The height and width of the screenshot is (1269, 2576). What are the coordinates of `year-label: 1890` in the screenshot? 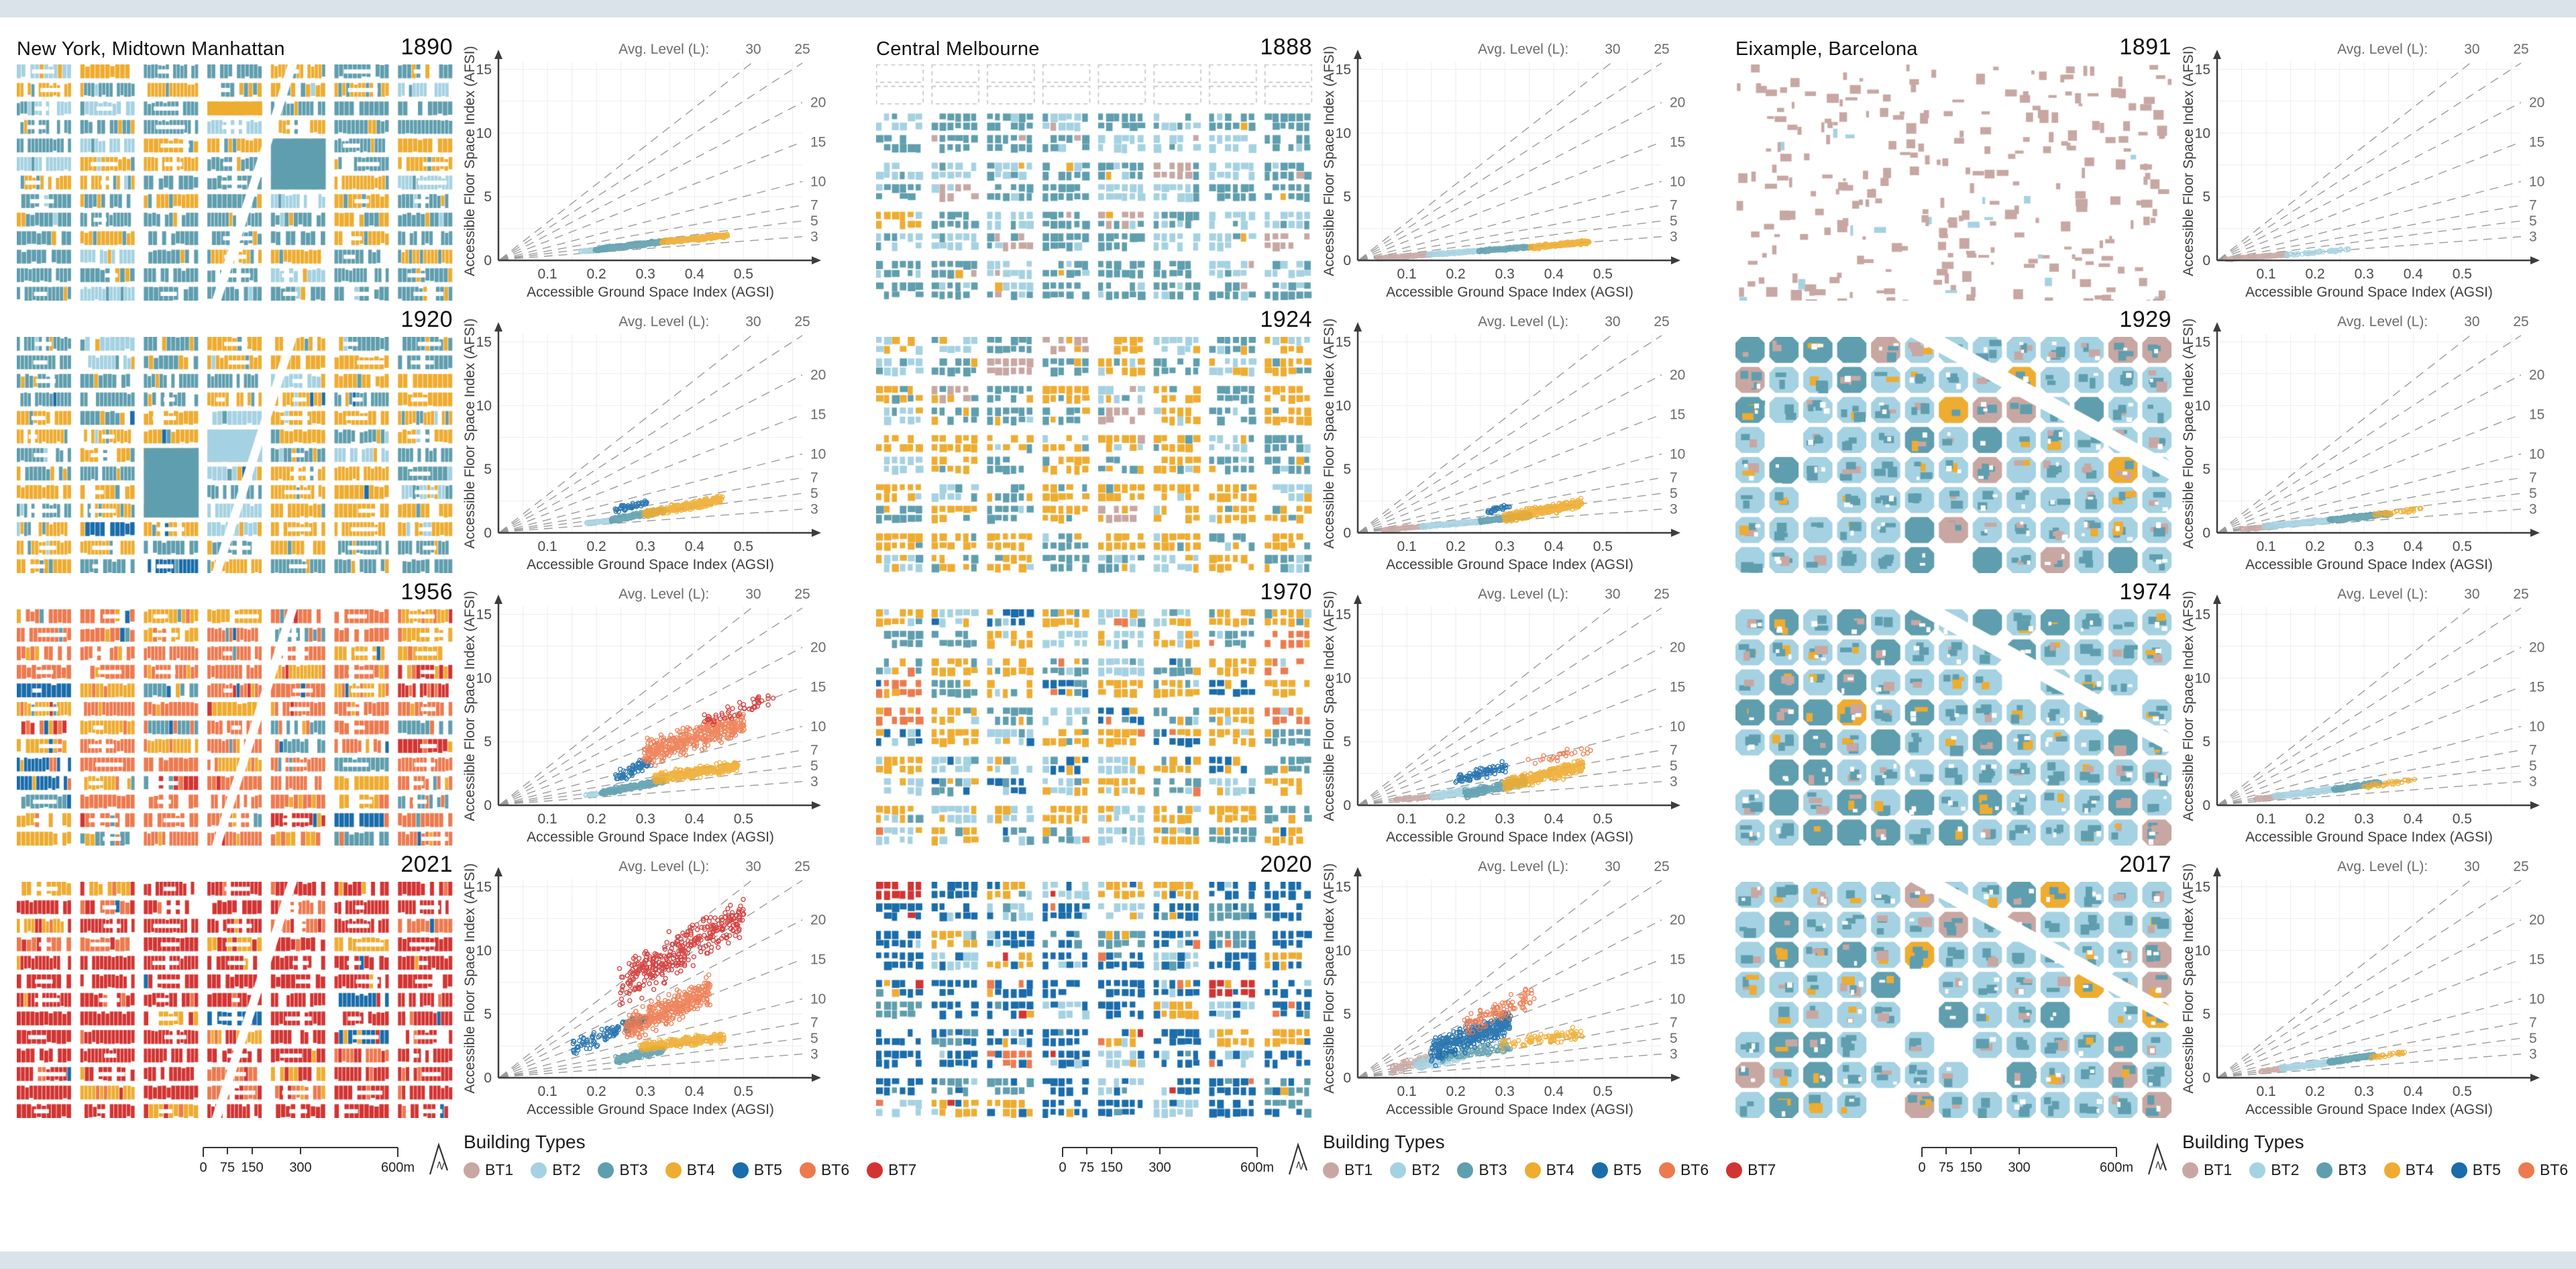 It's located at (426, 47).